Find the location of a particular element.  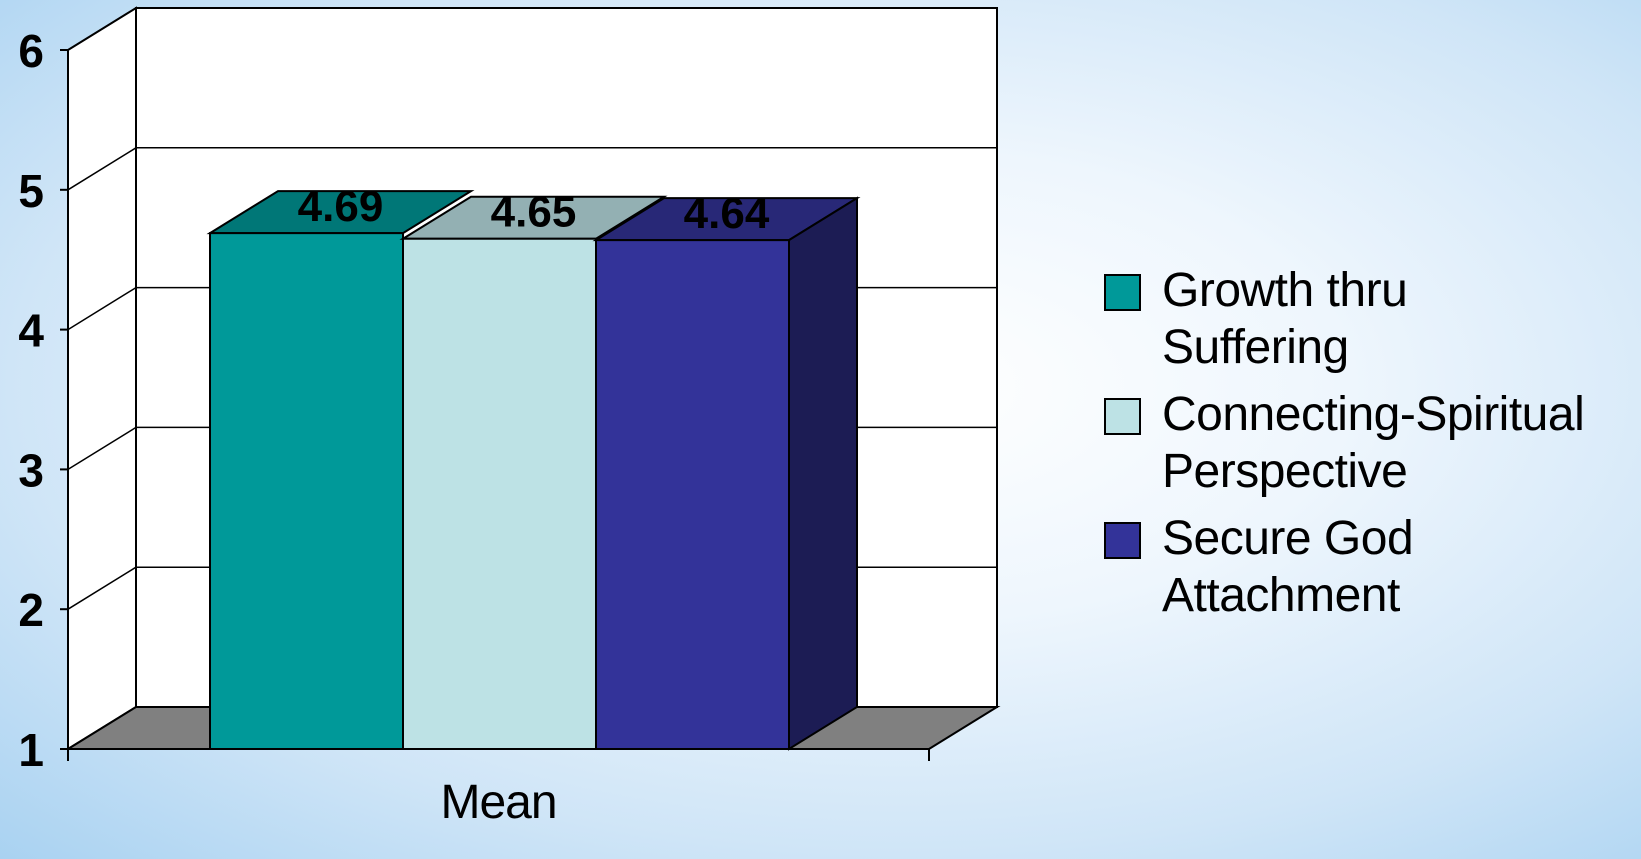

data-label: 4.64 is located at coordinates (727, 213).